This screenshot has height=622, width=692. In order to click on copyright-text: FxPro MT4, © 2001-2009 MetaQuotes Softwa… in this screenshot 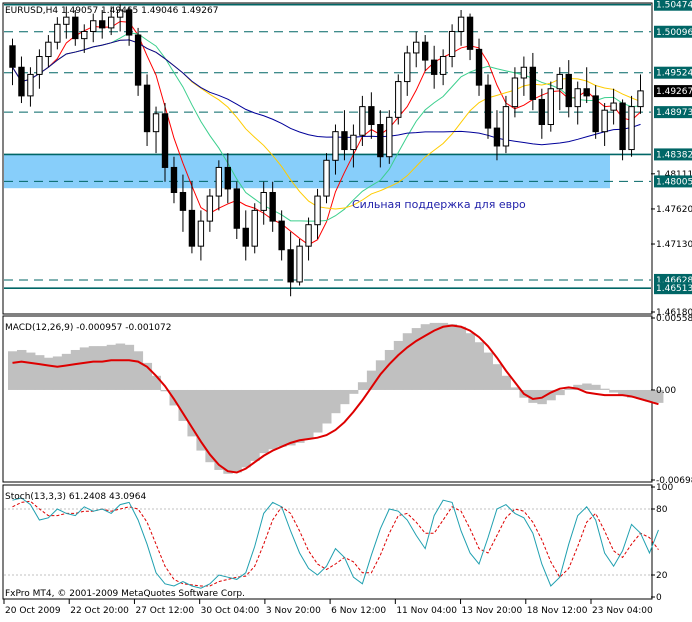, I will do `click(125, 594)`.